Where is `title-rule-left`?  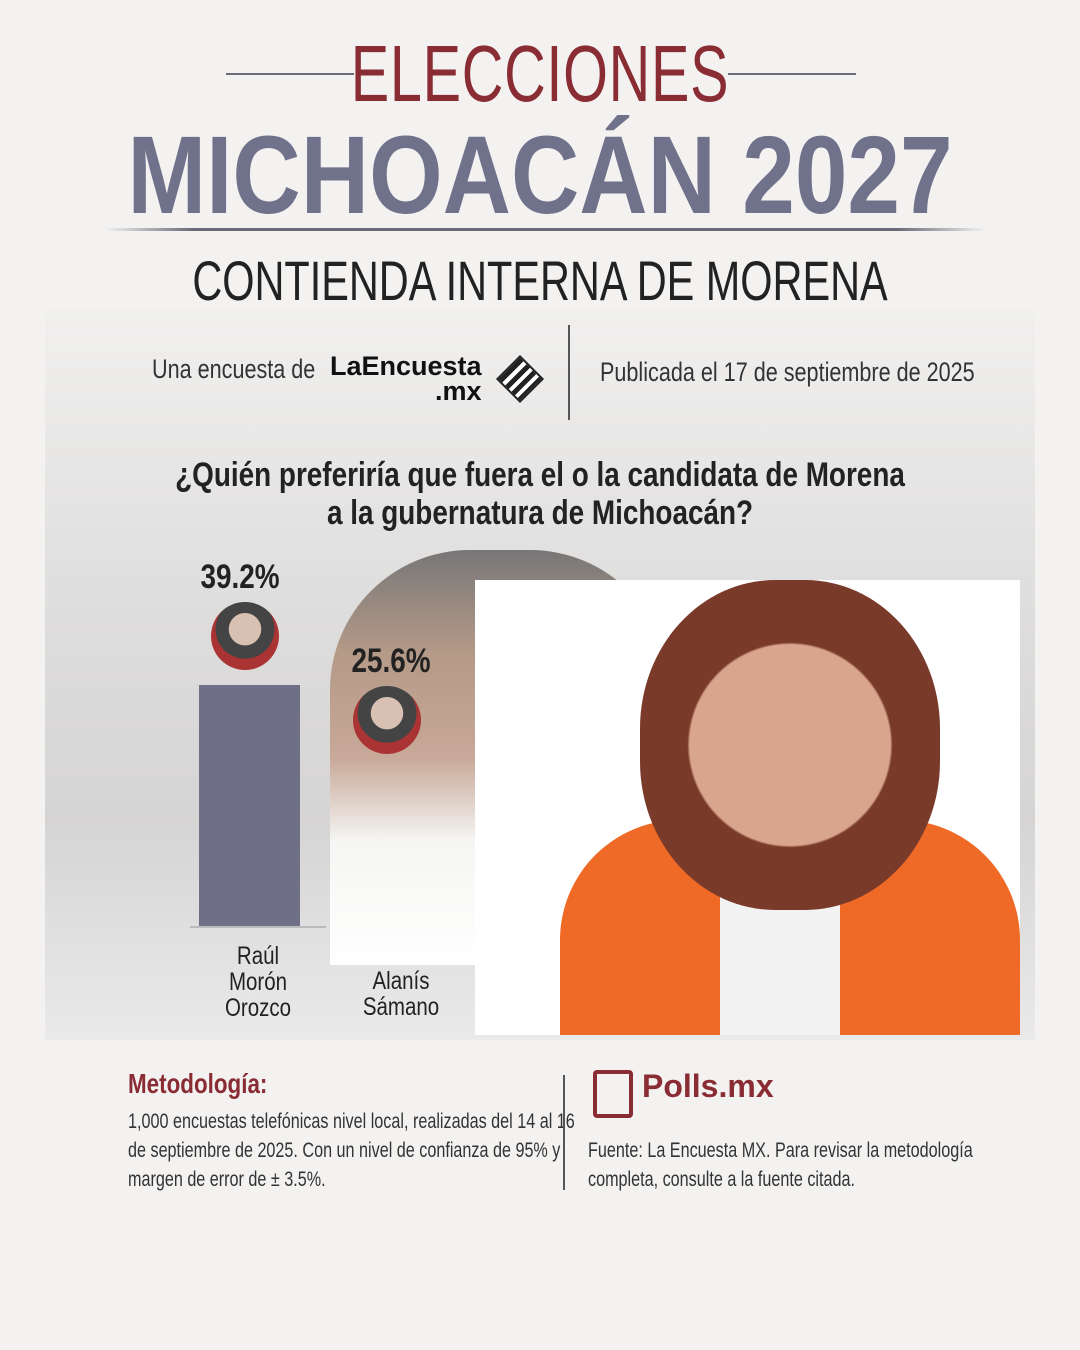
title-rule-left is located at coordinates (290, 74).